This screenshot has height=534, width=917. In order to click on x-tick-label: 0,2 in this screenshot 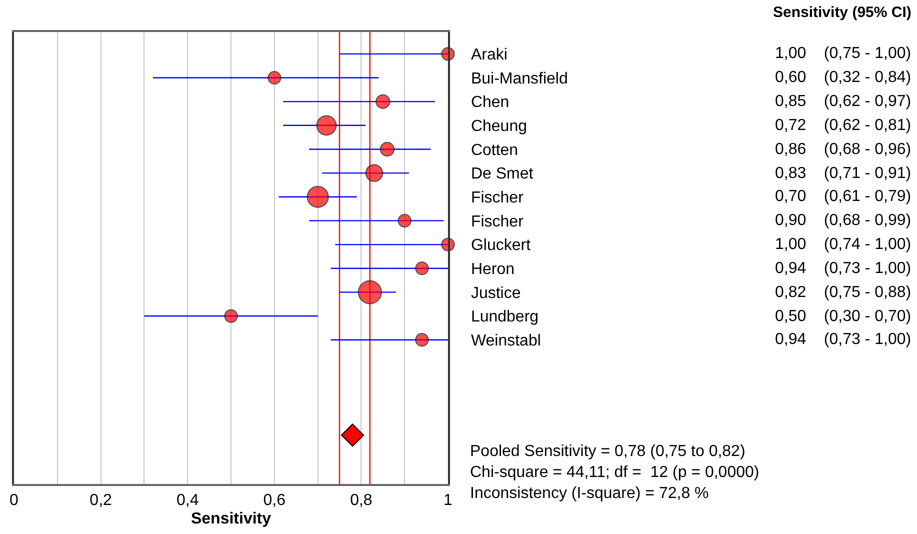, I will do `click(101, 501)`.